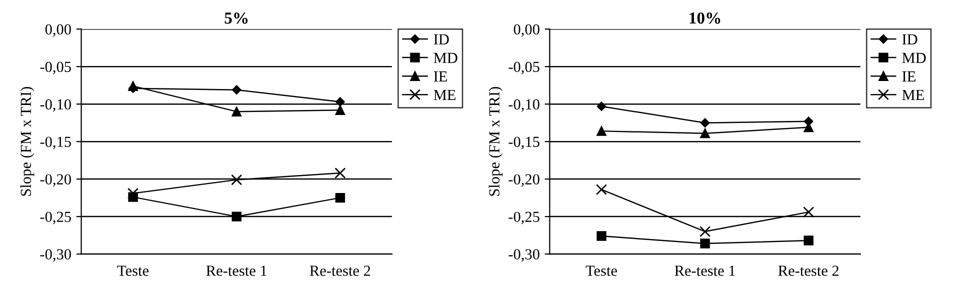 This screenshot has width=956, height=291. What do you see at coordinates (236, 18) in the screenshot?
I see `chart-title: 5%` at bounding box center [236, 18].